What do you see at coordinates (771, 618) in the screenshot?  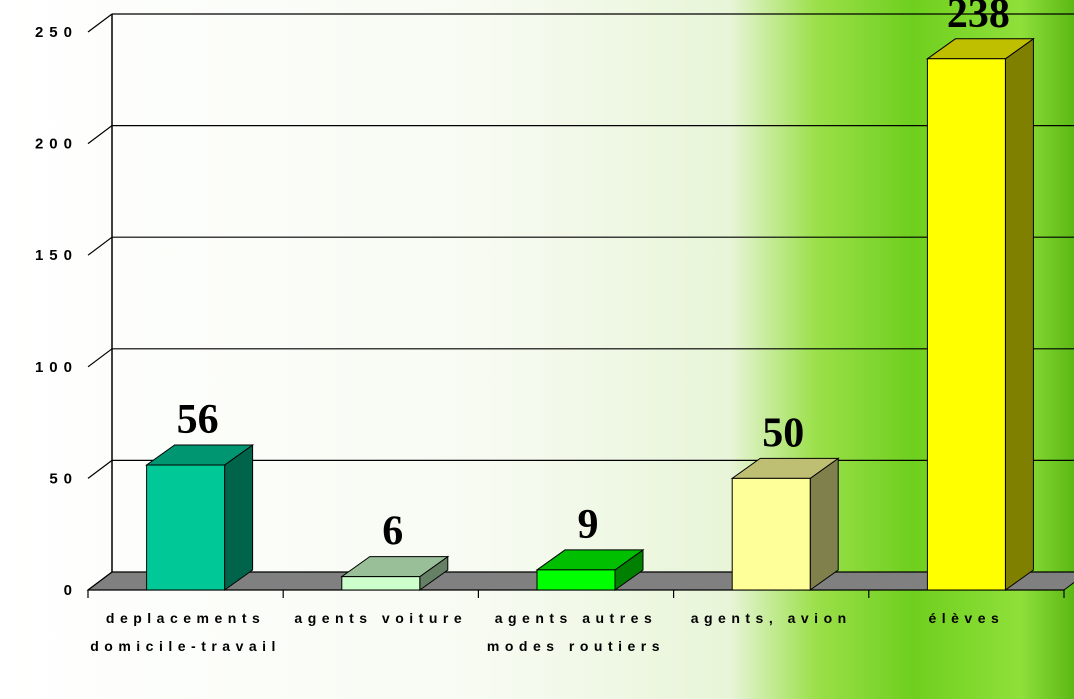 I see `x-tick-label: agents, avion` at bounding box center [771, 618].